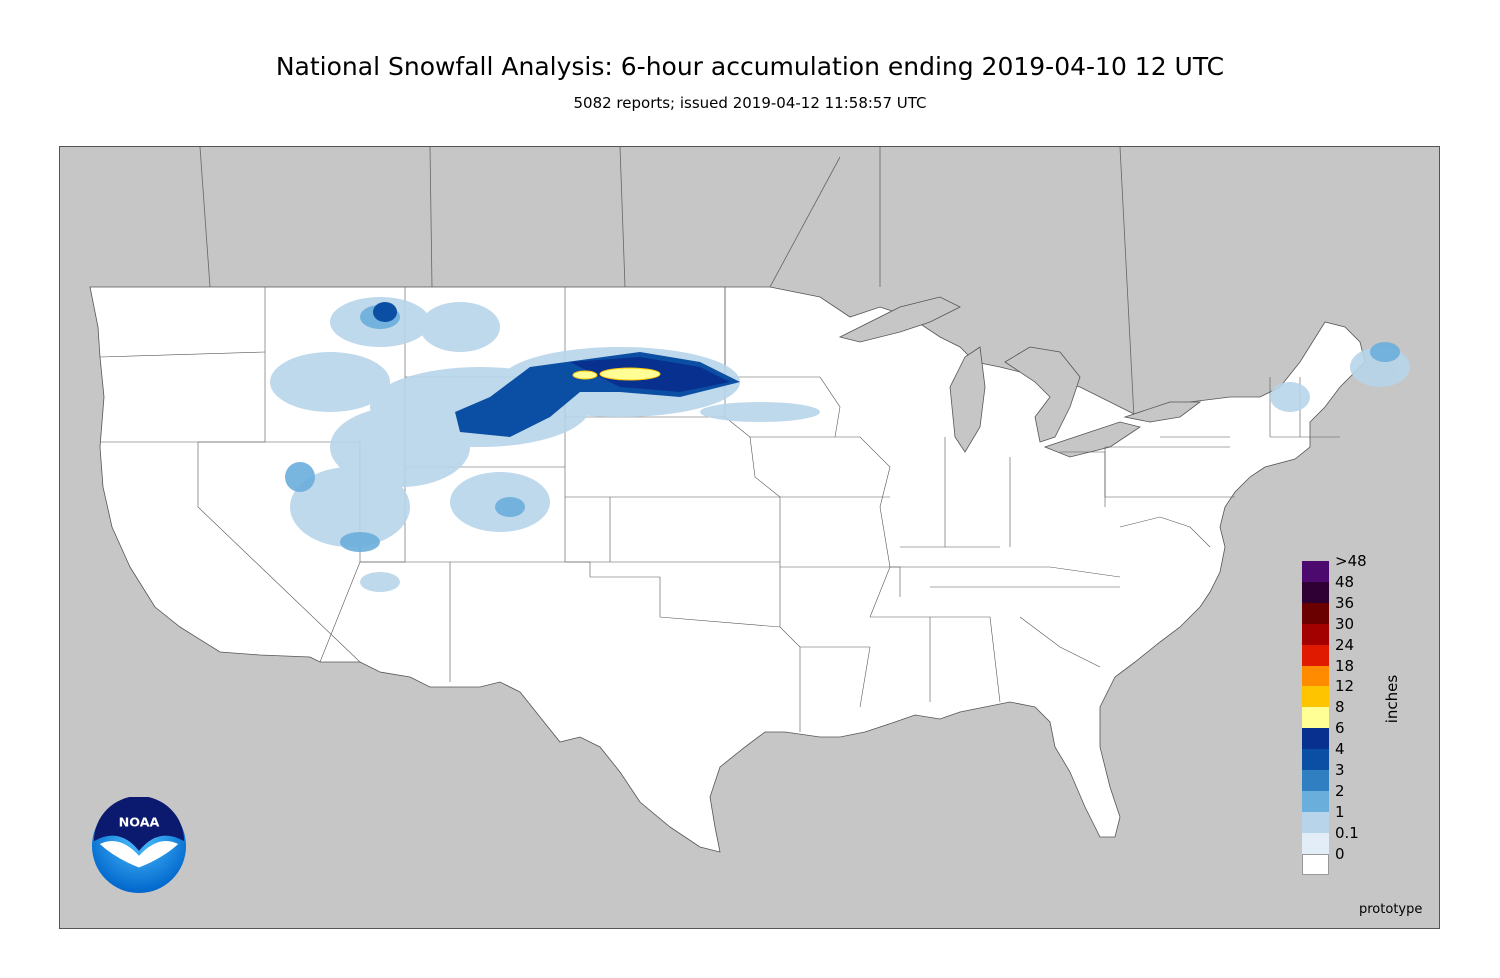 This screenshot has width=1500, height=978. I want to click on legend-label-8: 6, so click(1340, 728).